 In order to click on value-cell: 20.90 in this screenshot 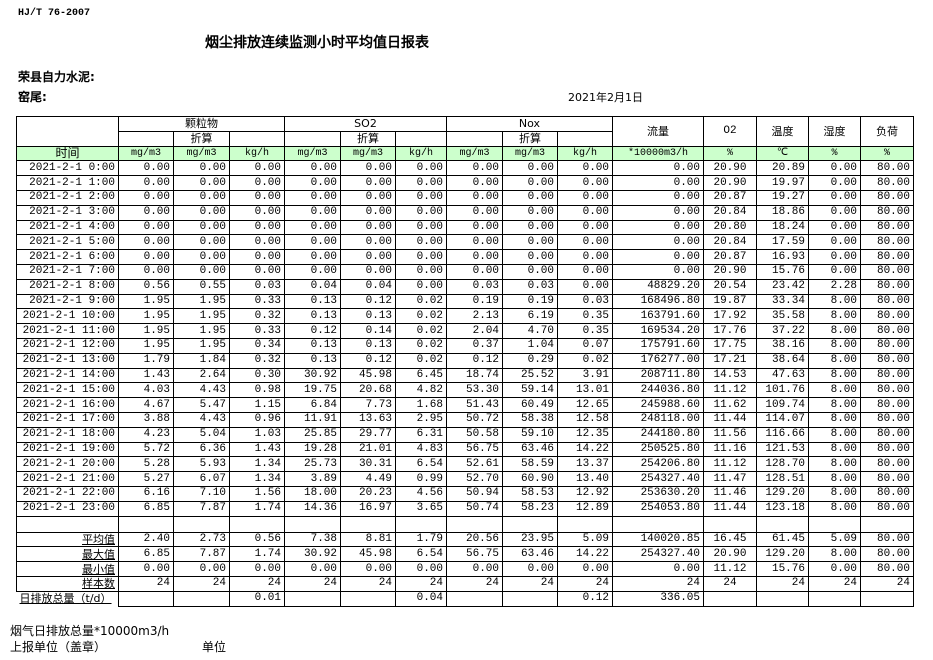, I will do `click(730, 183)`.